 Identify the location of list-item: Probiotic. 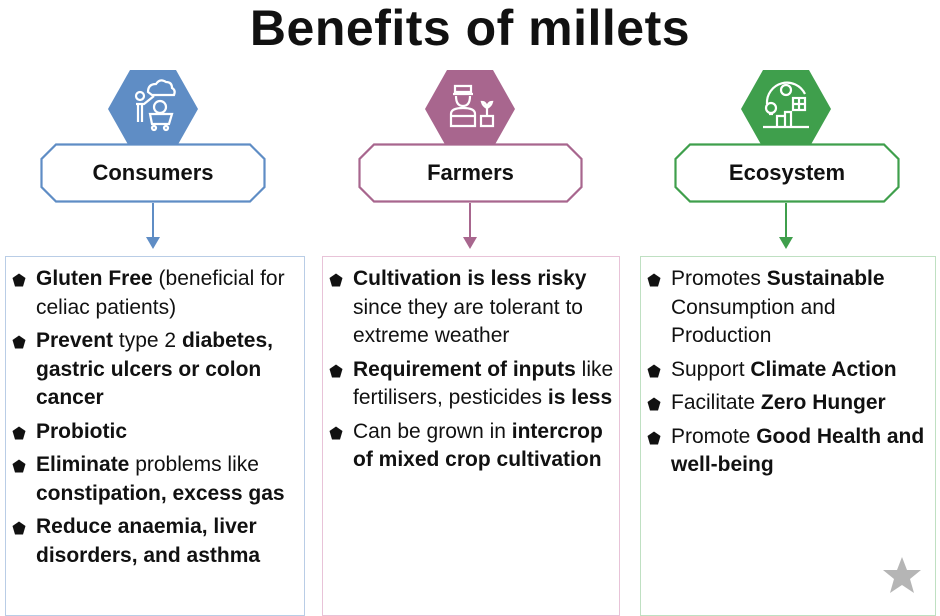
(155, 432).